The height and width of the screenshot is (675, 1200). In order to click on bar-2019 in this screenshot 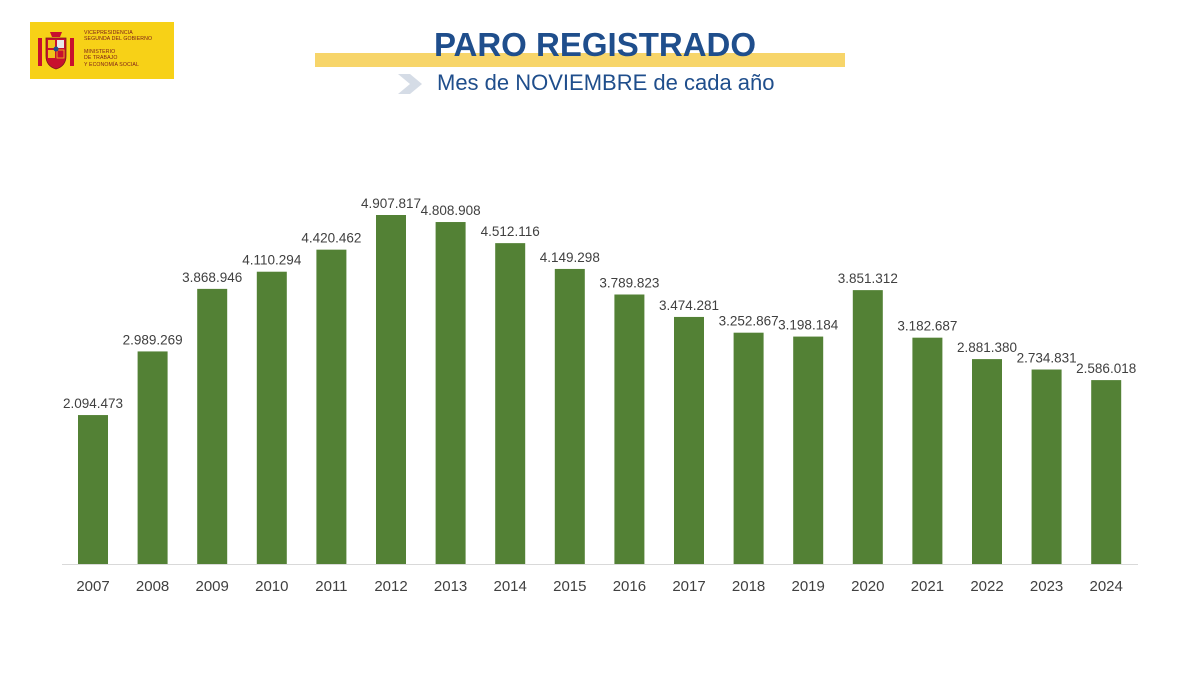, I will do `click(808, 450)`.